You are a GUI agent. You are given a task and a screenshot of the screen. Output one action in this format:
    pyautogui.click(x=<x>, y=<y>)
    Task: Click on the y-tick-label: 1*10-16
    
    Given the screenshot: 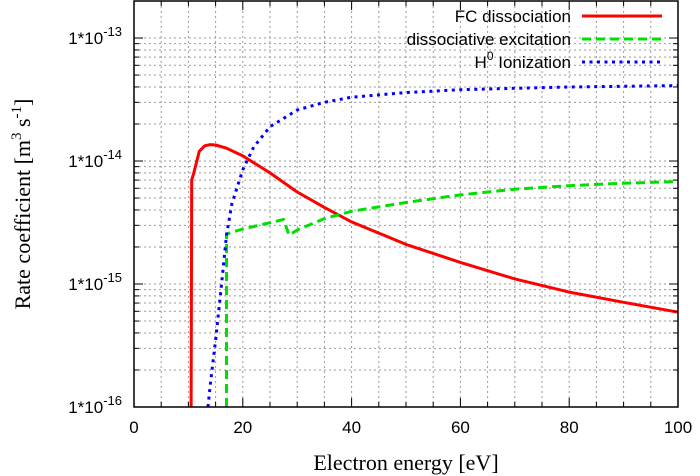 What is the action you would take?
    pyautogui.click(x=95, y=405)
    